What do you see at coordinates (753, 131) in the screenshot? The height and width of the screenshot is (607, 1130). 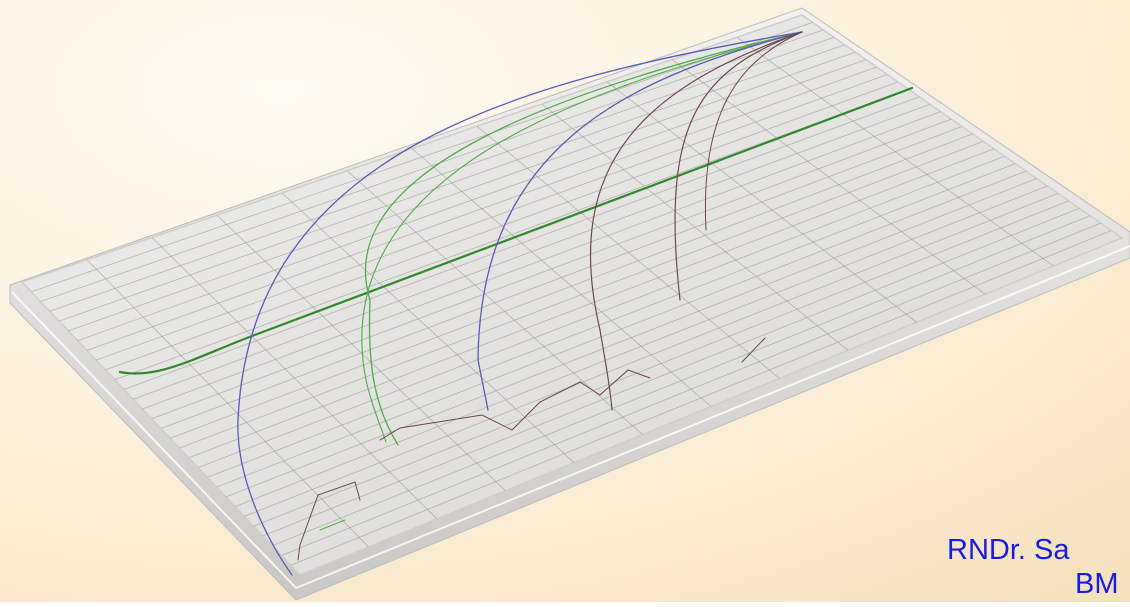 I see `curve-brown-short` at bounding box center [753, 131].